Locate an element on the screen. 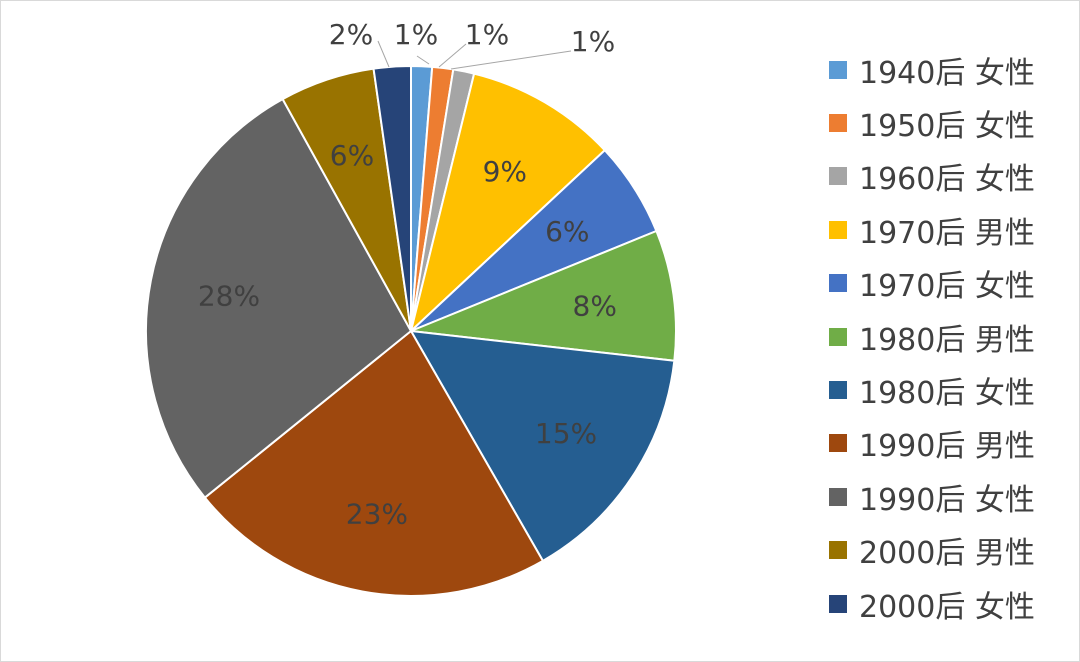 This screenshot has width=1080, height=662. data-label: 15% is located at coordinates (566, 433).